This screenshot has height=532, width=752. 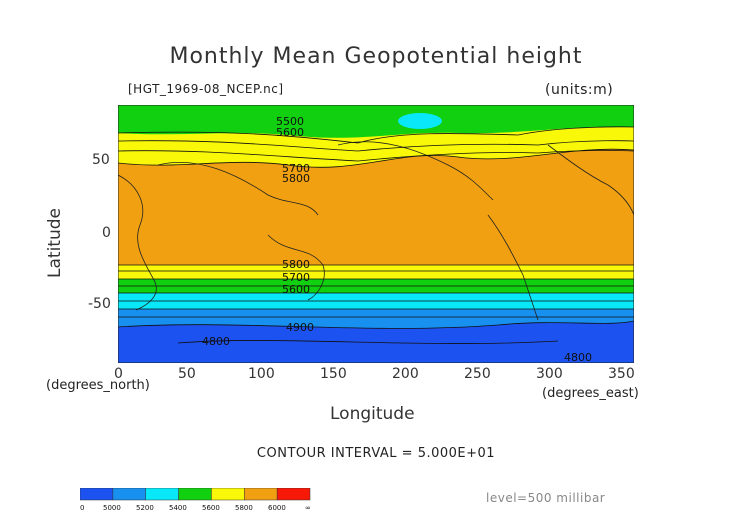 I want to click on y-tick: 50, so click(x=101, y=160).